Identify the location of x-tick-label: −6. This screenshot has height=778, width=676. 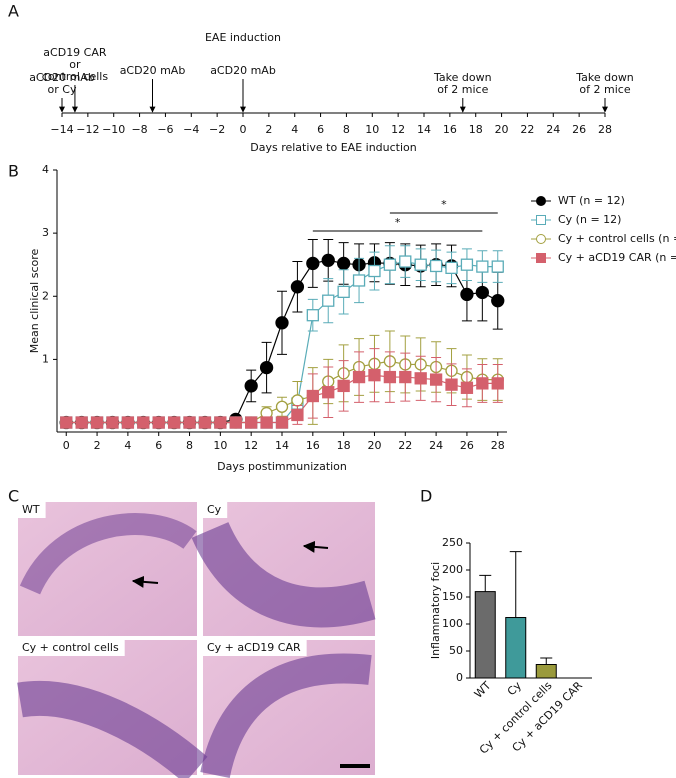
(165, 129).